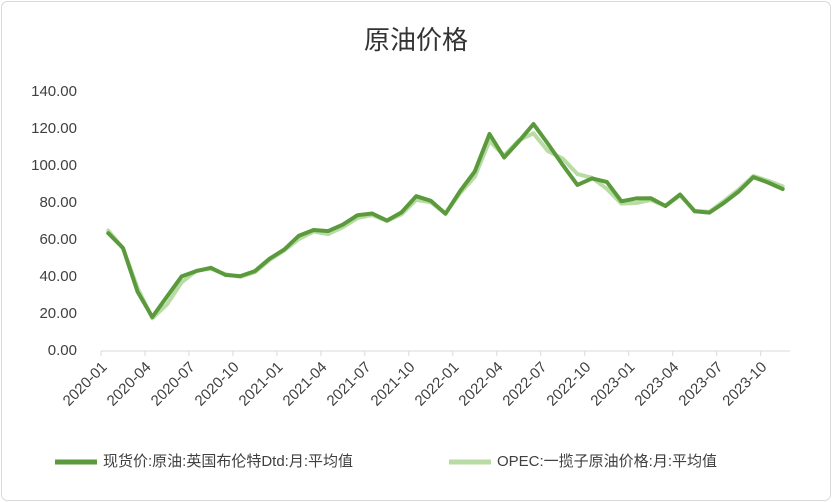 Image resolution: width=832 pixels, height=502 pixels. What do you see at coordinates (58, 276) in the screenshot?
I see `y-tick-label: 40.00` at bounding box center [58, 276].